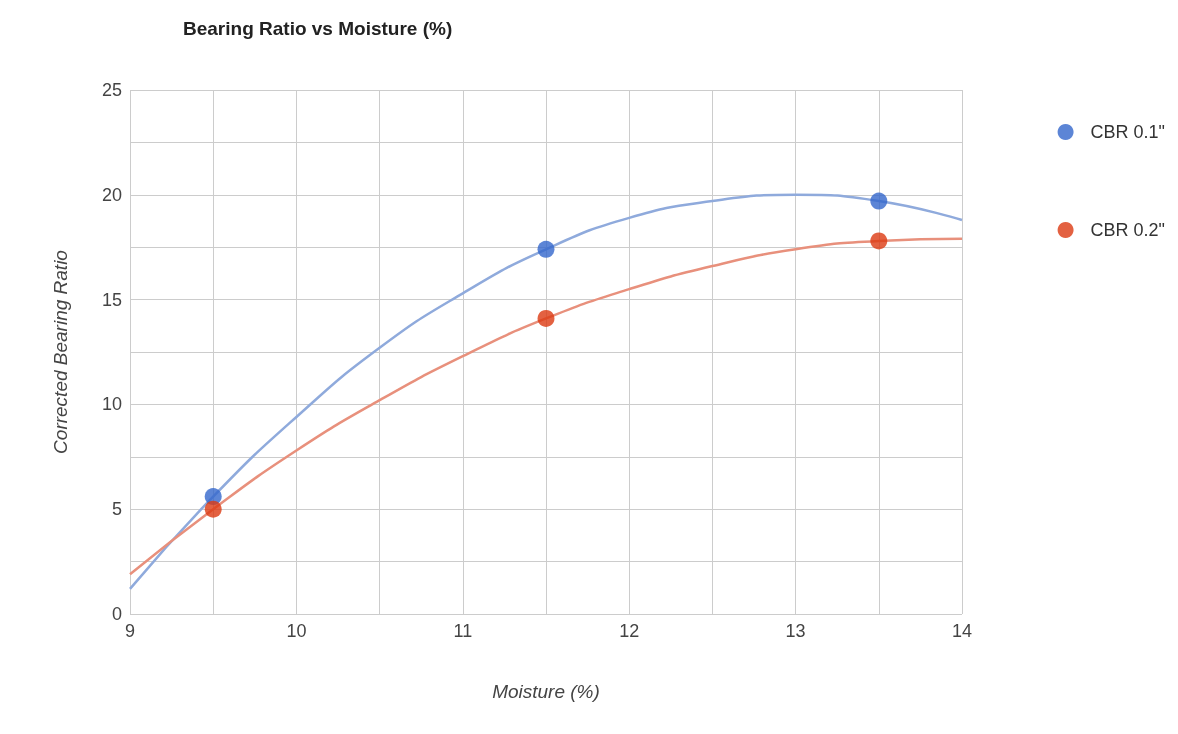  I want to click on y-tick-label: 0, so click(116, 614).